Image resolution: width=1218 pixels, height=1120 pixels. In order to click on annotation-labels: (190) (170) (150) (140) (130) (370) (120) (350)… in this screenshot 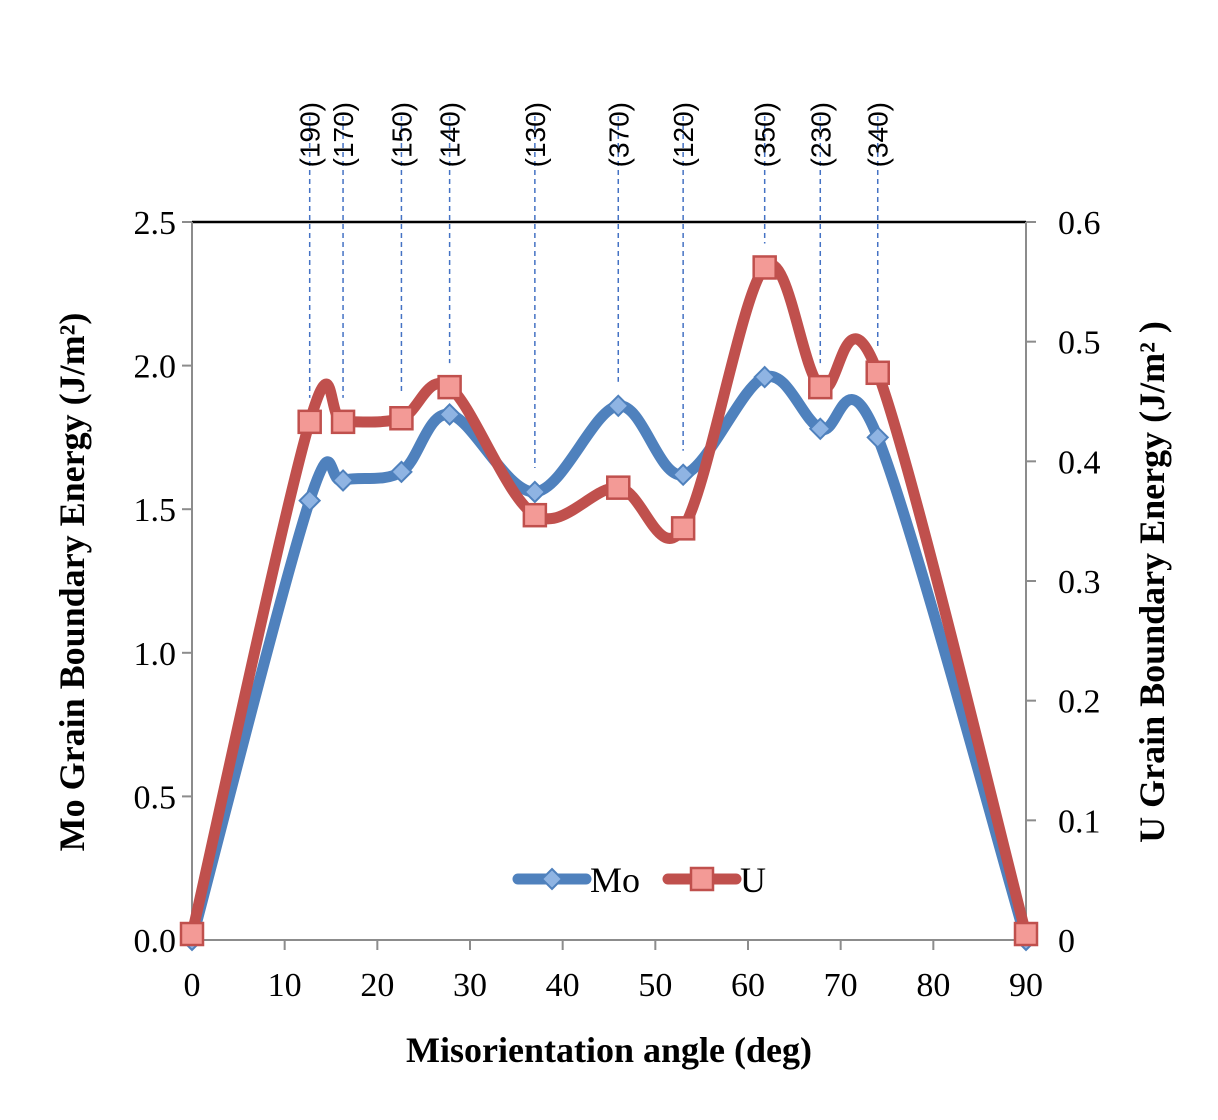, I will do `click(594, 134)`.